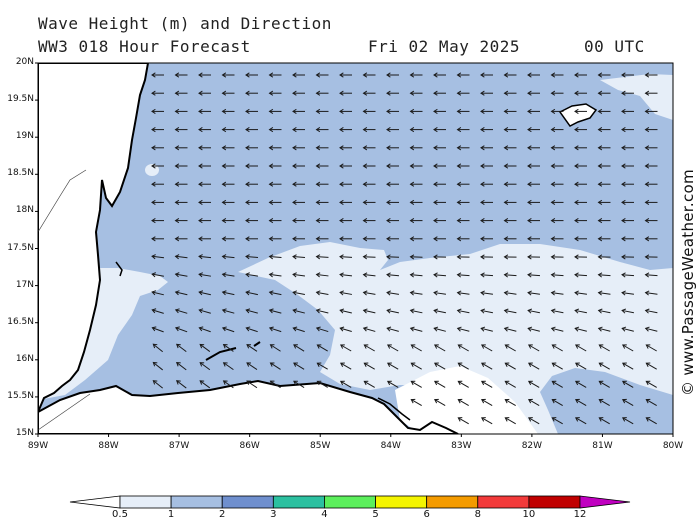 This screenshot has width=700, height=525. What do you see at coordinates (375, 514) in the screenshot?
I see `colorbar-label: 5` at bounding box center [375, 514].